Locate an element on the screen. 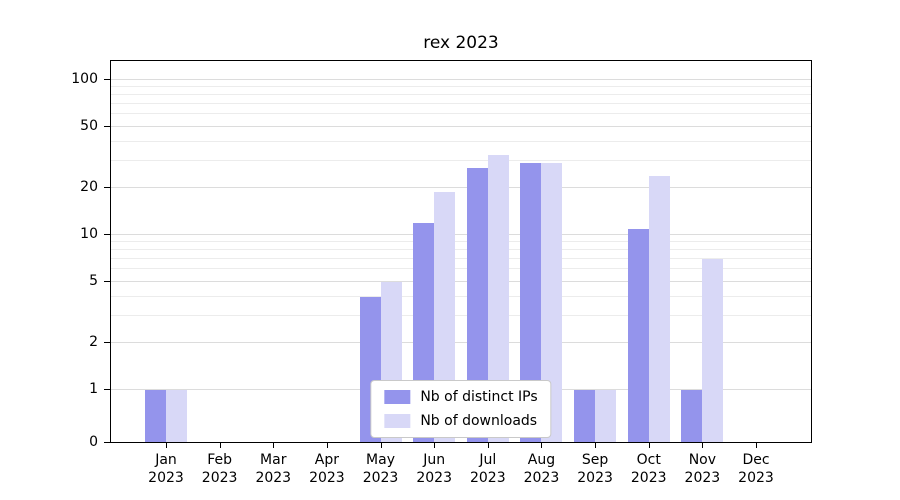 This screenshot has width=900, height=500. x-tick-label: Dec 2023 is located at coordinates (756, 469).